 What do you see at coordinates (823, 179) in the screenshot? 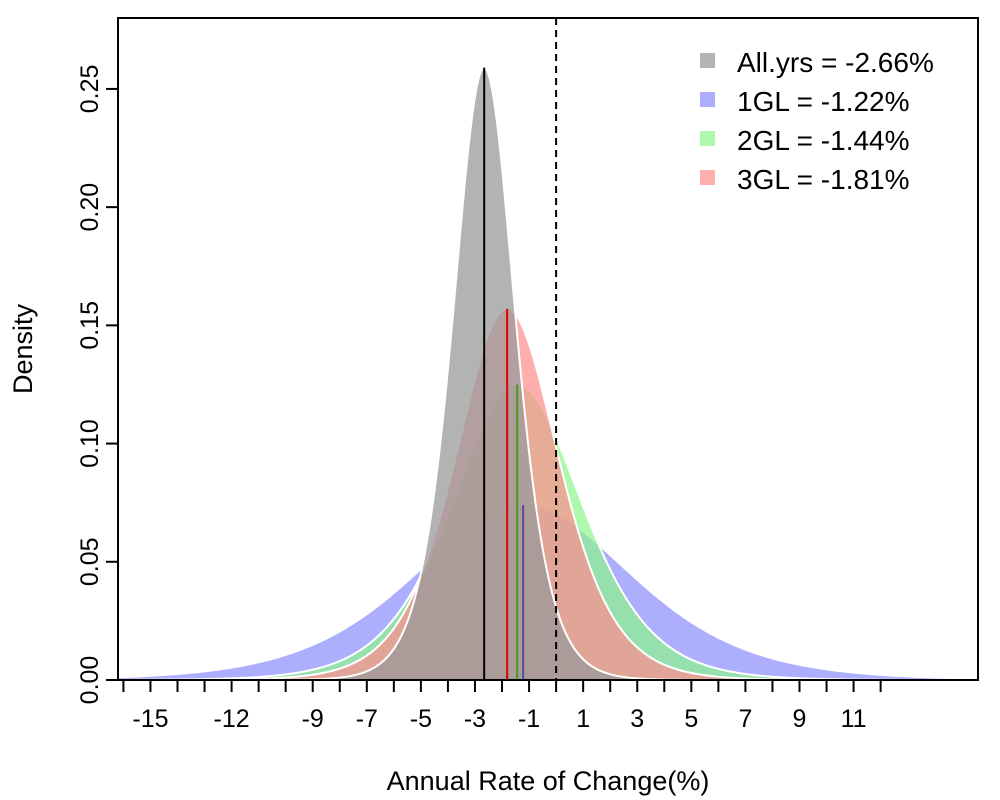
I see `legend-label: 3GL = -1.81%` at bounding box center [823, 179].